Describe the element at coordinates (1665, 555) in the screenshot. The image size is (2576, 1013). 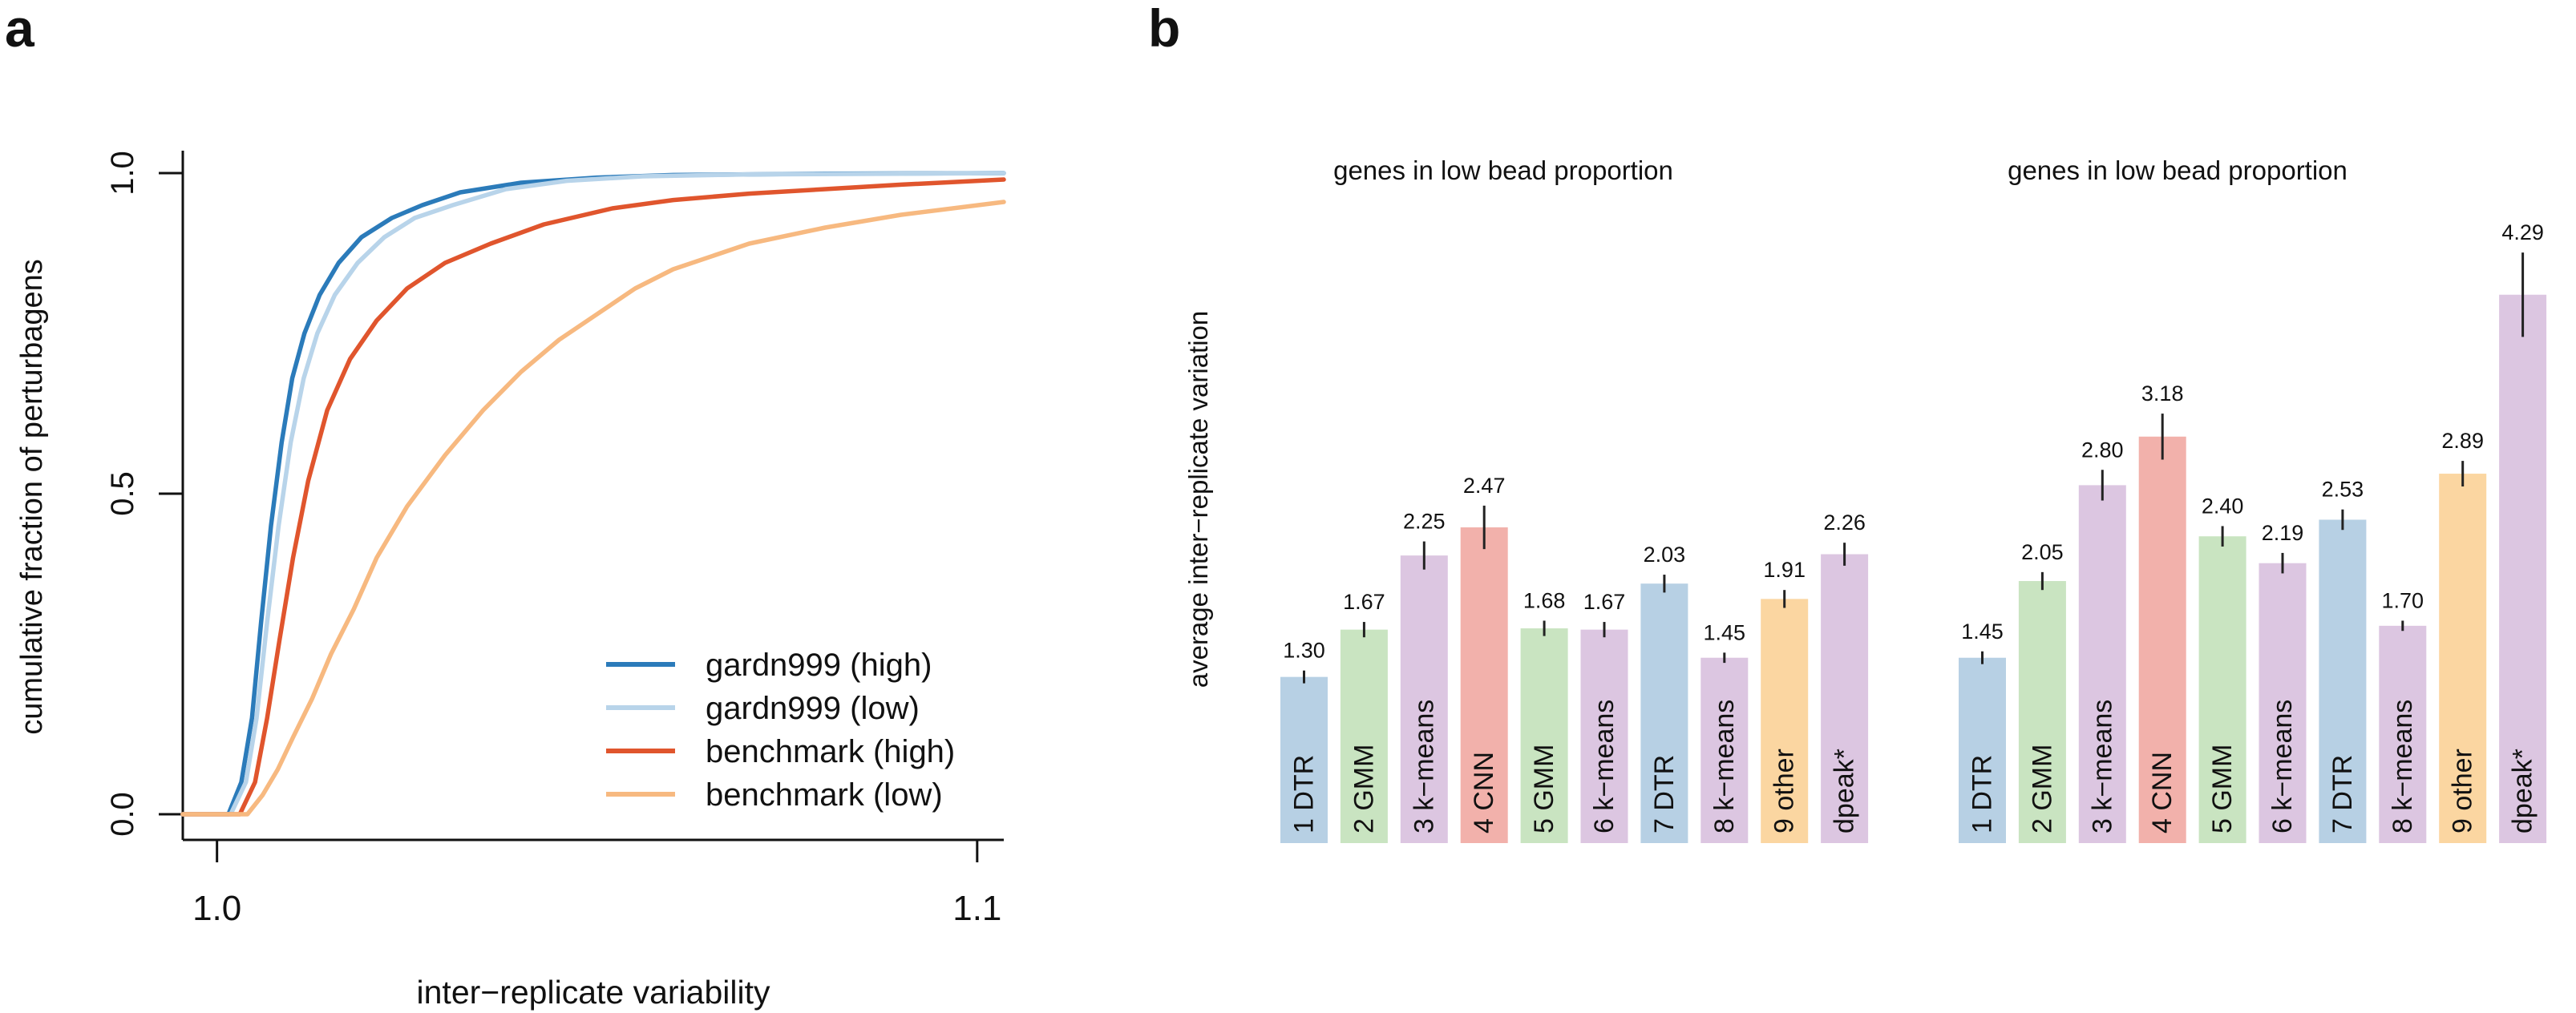
I see `bar-value-label: 2.03` at that location.